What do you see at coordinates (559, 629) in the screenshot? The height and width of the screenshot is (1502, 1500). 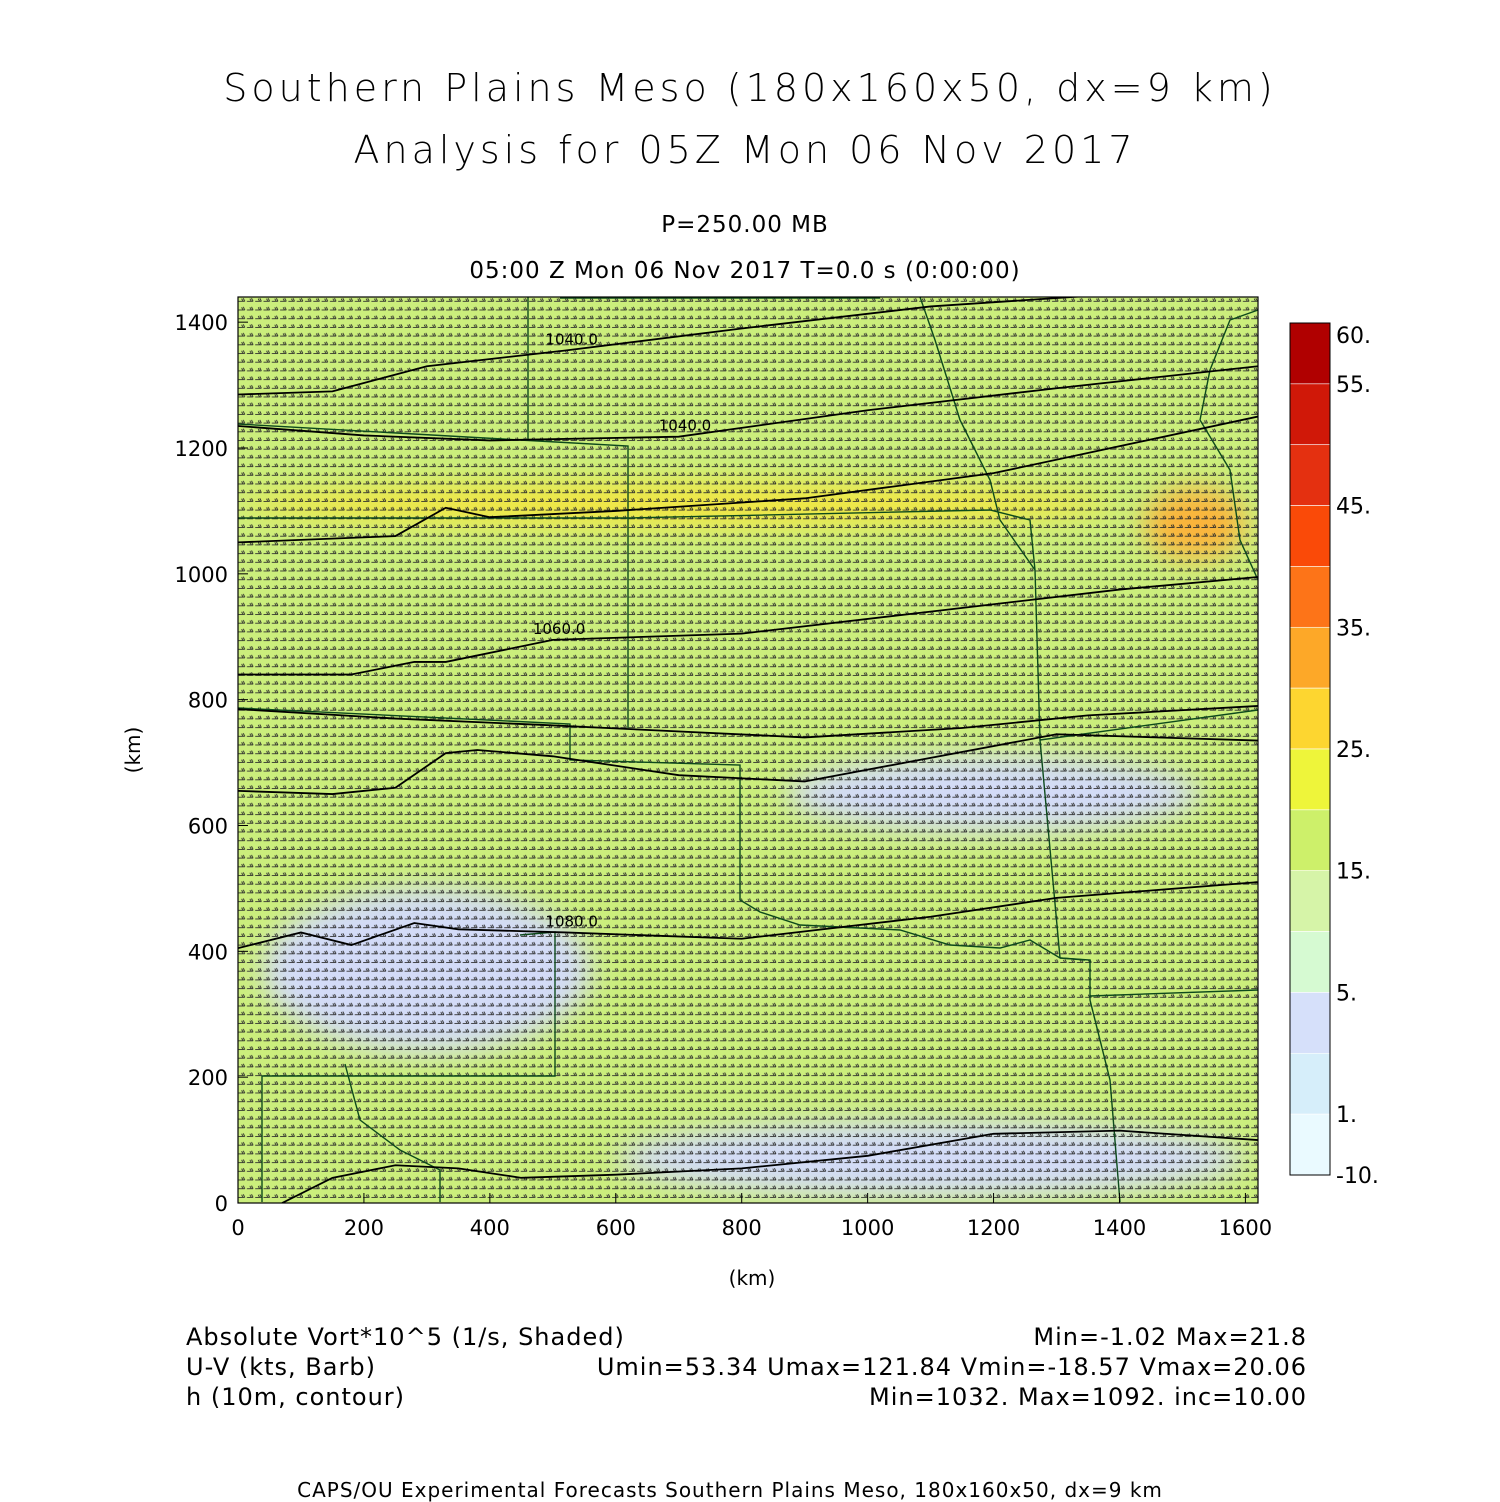 I see `contour-label: 1060.0` at bounding box center [559, 629].